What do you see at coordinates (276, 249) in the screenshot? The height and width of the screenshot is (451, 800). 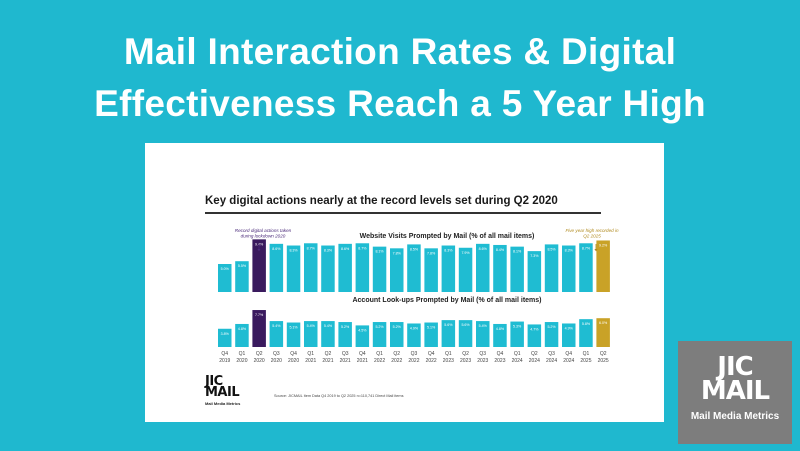 I see `data-label-s0-3: 8.6%` at bounding box center [276, 249].